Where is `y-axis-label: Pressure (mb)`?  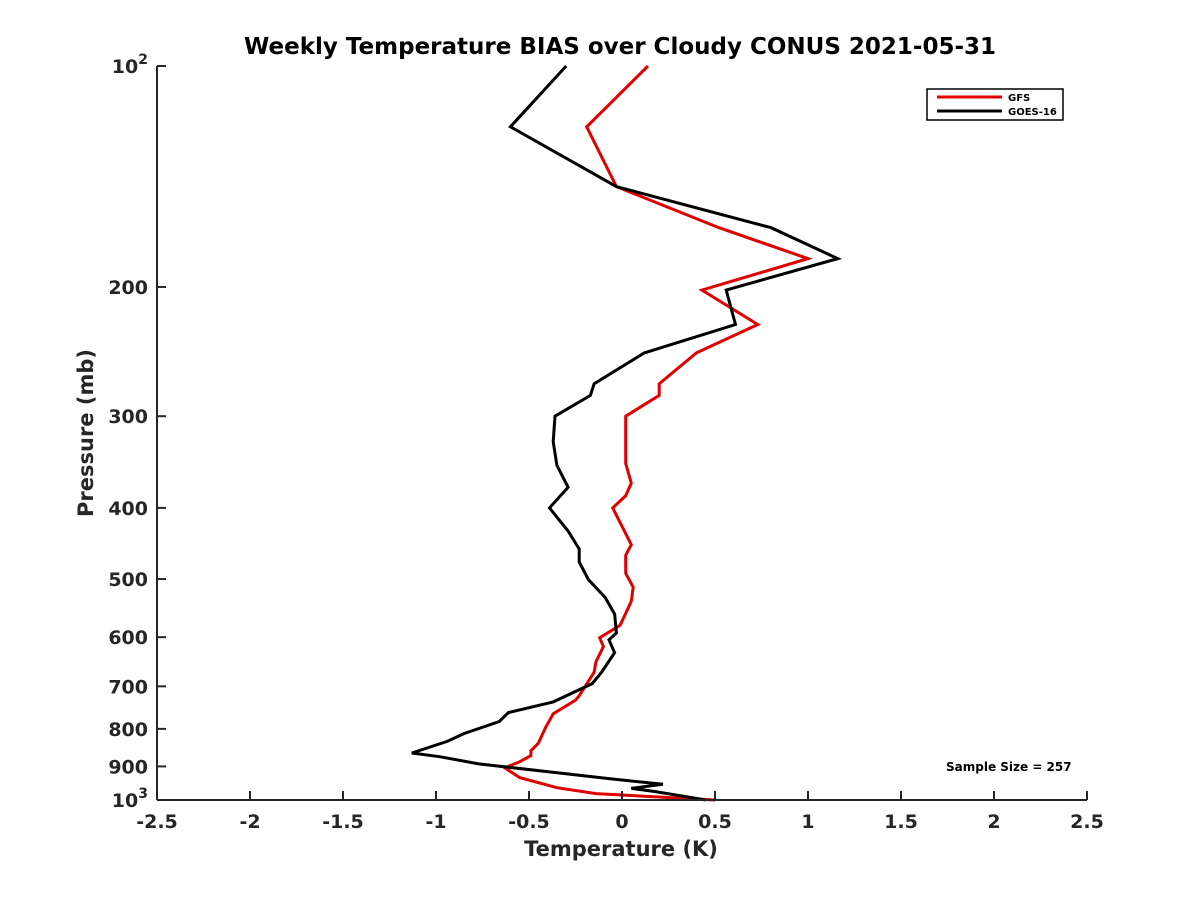
y-axis-label: Pressure (mb) is located at coordinates (86, 433).